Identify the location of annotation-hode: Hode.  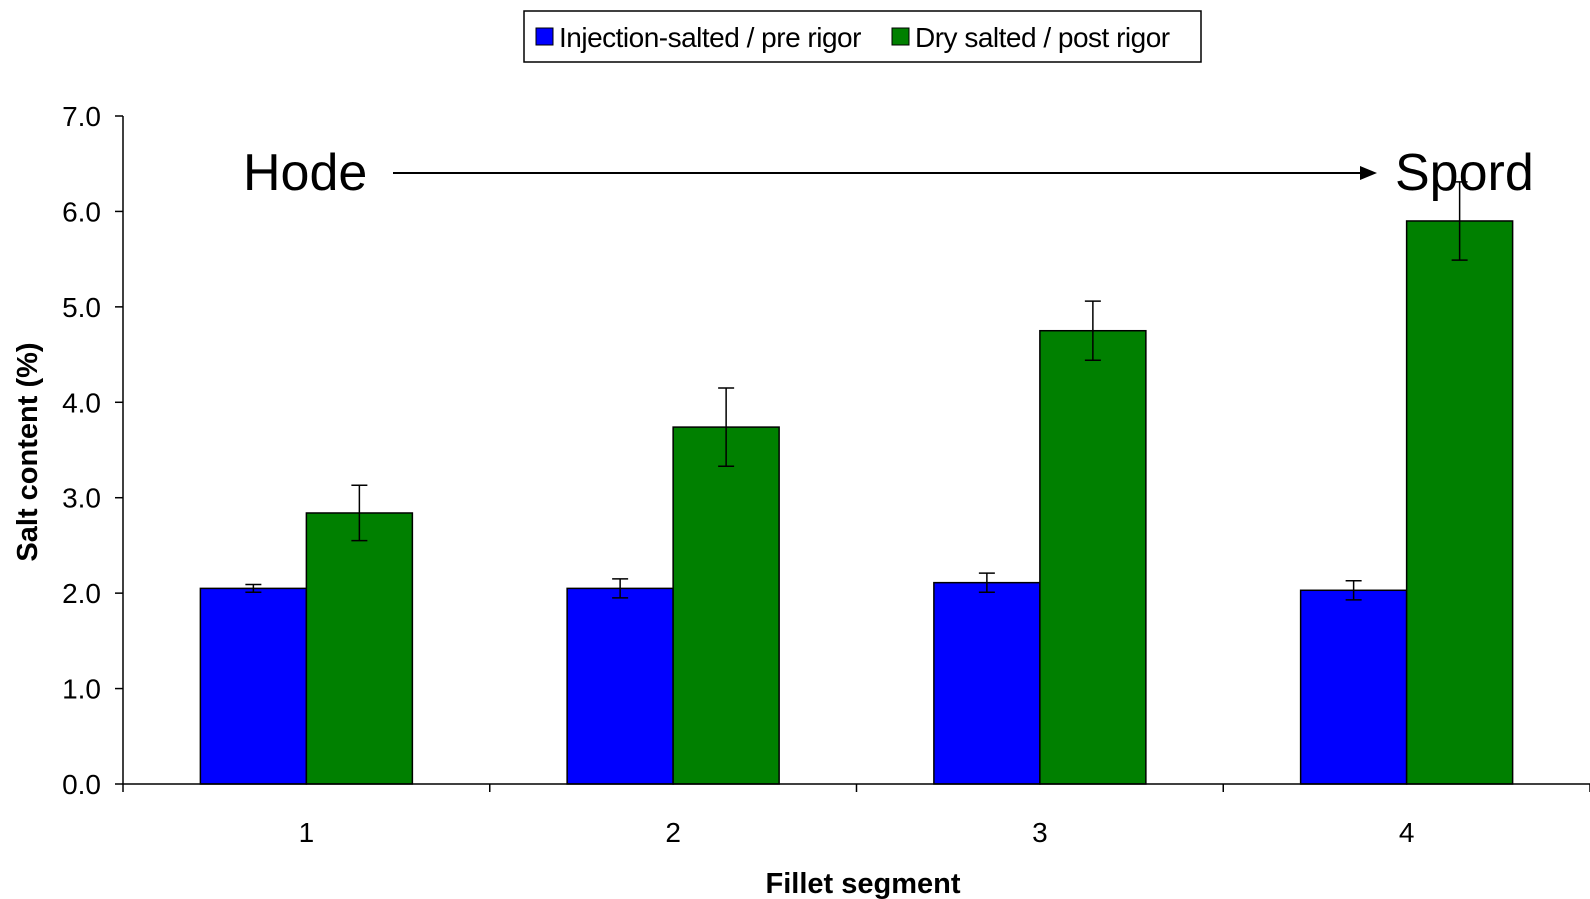
(305, 173).